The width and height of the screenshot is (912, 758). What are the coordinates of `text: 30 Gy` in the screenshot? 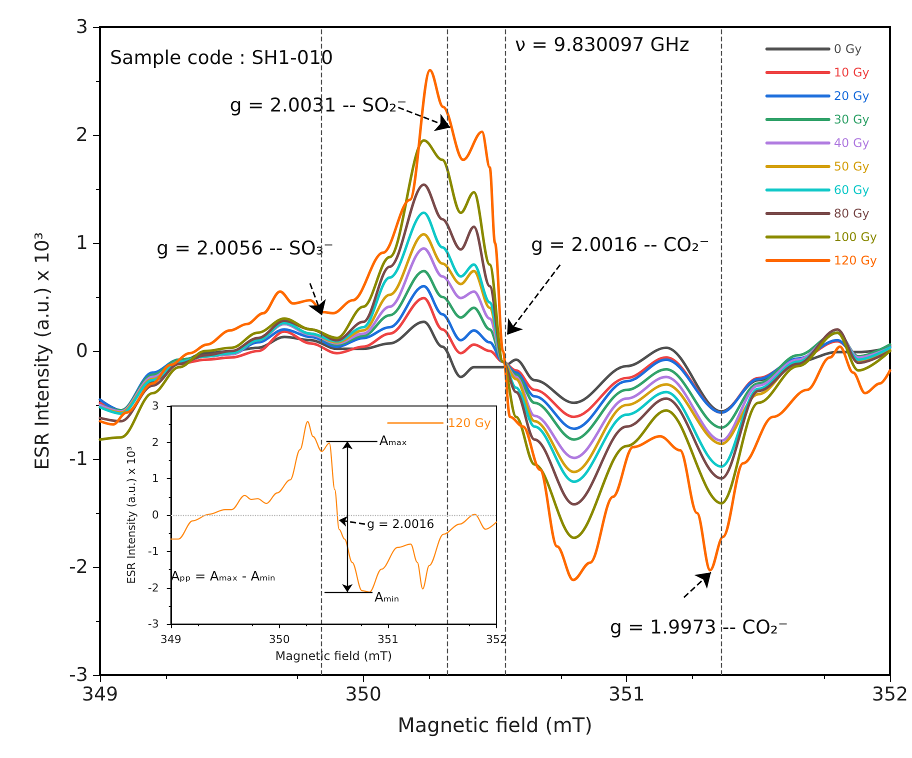 It's located at (852, 119).